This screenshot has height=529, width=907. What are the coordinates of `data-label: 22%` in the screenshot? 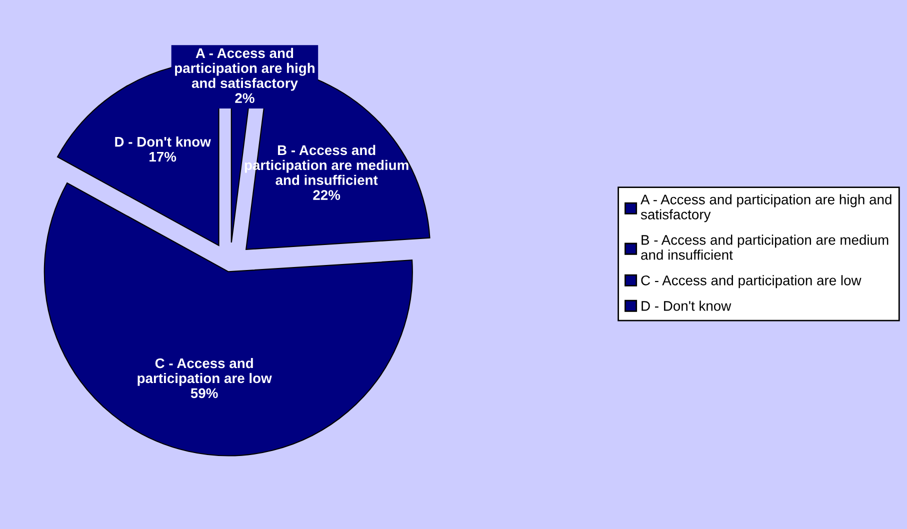 It's located at (326, 195).